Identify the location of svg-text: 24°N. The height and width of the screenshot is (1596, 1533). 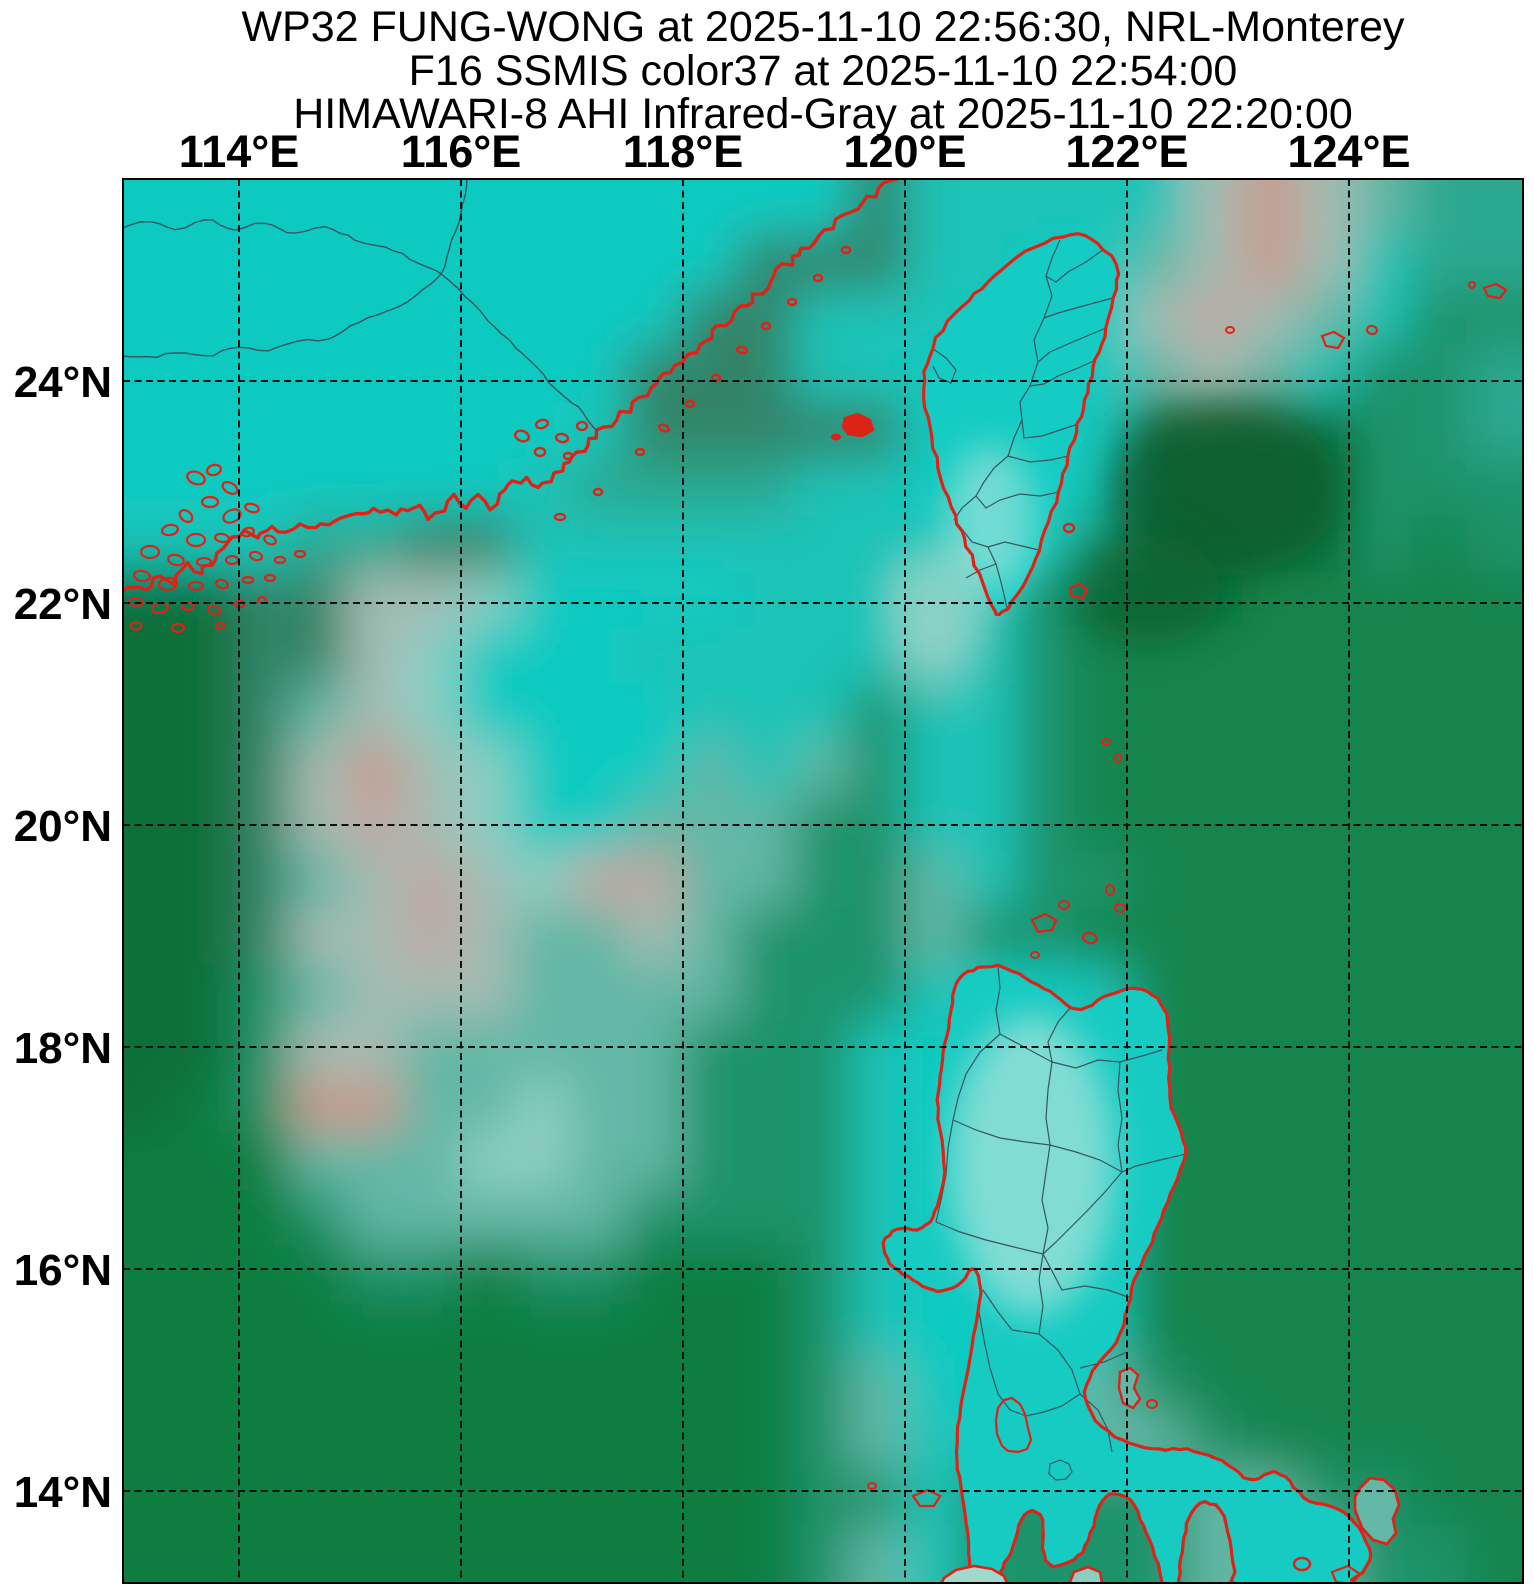
(63, 382).